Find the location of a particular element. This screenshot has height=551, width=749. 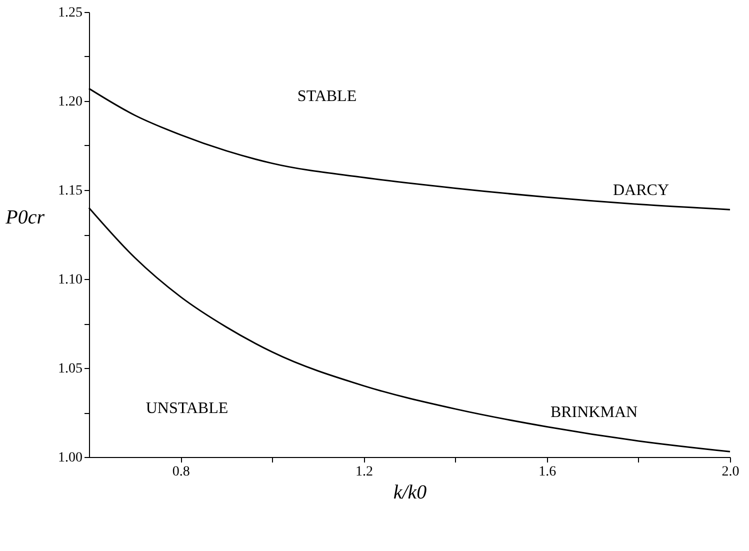

y-tick-label: 1.05 is located at coordinates (70, 369).